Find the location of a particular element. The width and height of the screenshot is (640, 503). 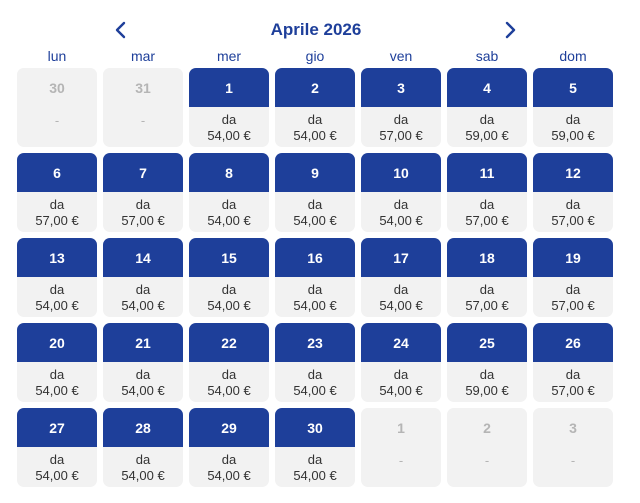

weekday-label: lun is located at coordinates (57, 56).